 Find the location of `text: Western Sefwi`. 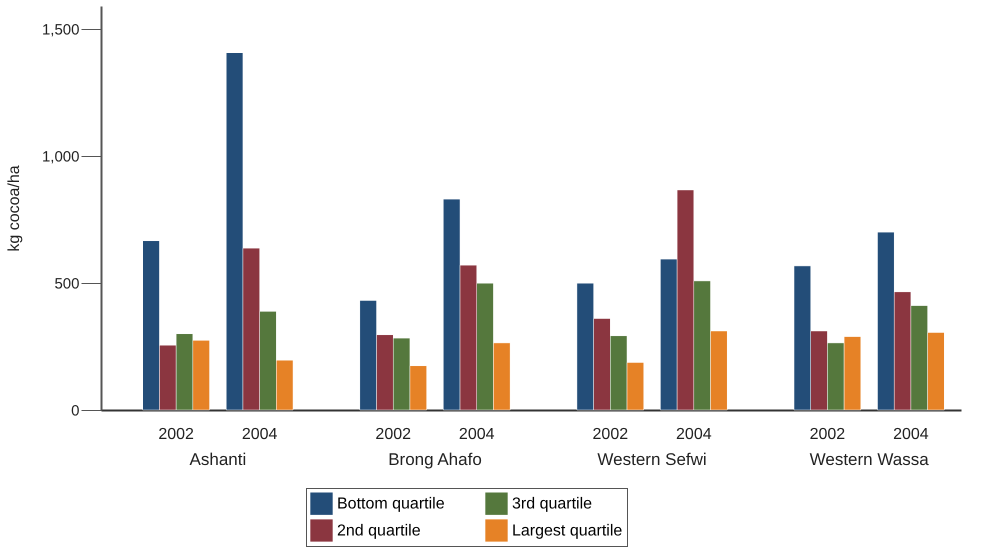

text: Western Sefwi is located at coordinates (652, 459).